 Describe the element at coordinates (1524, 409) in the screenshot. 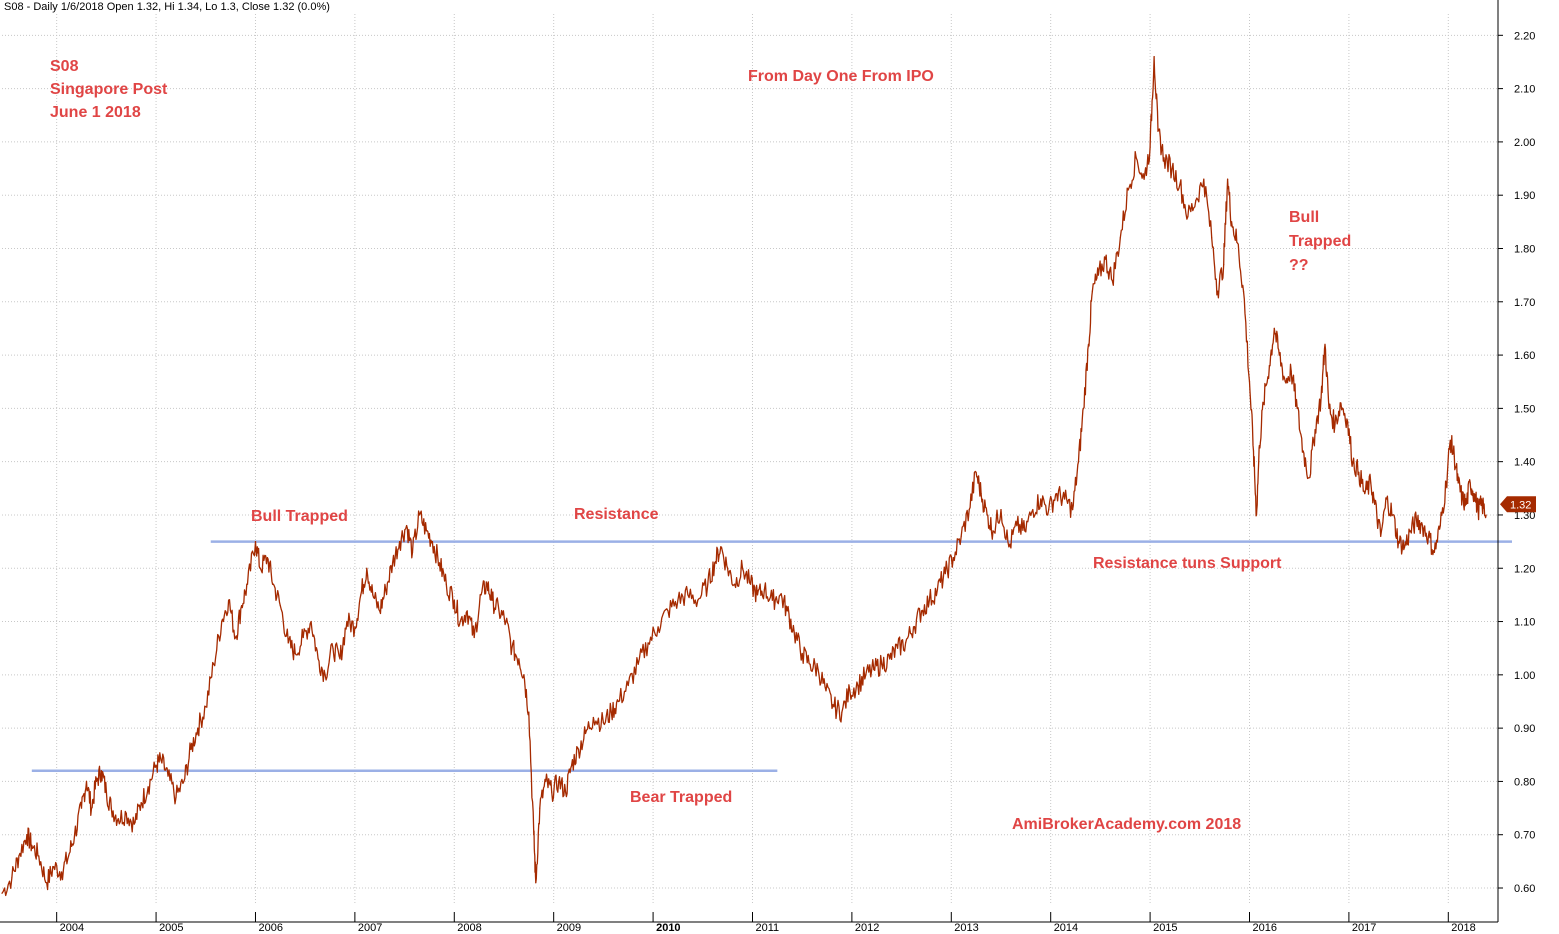

I see `y-tick-label: 1.50` at that location.